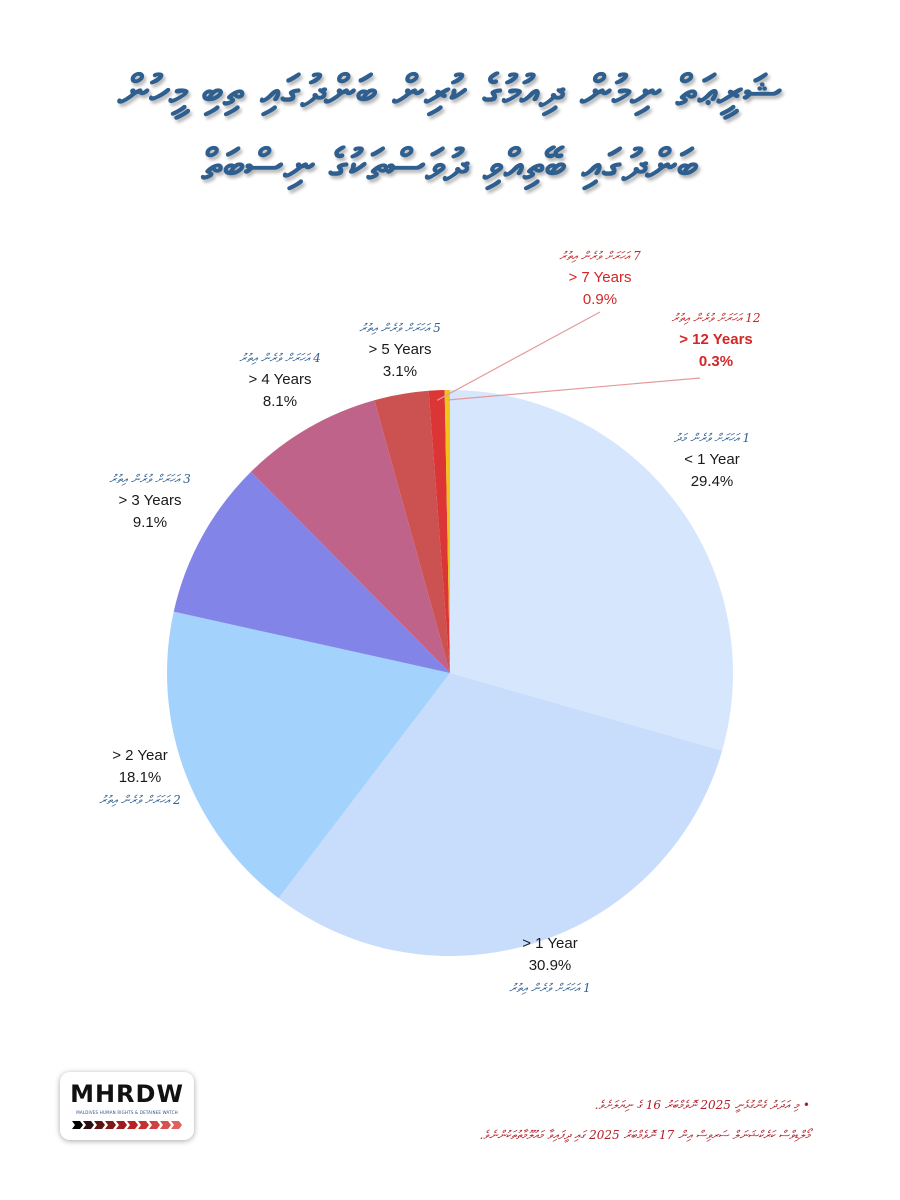 Image resolution: width=900 pixels, height=1200 pixels. What do you see at coordinates (279, 358) in the screenshot?
I see `slice-label-dhivehi: 4 އަހަރަށް ވުރެން އިތުރު` at bounding box center [279, 358].